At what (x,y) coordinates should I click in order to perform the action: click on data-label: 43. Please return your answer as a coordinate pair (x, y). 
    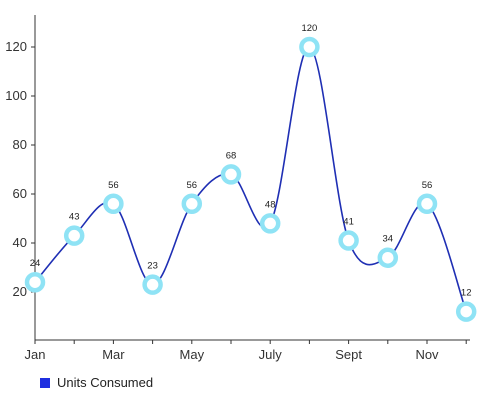
    Looking at the image, I should click on (74, 217).